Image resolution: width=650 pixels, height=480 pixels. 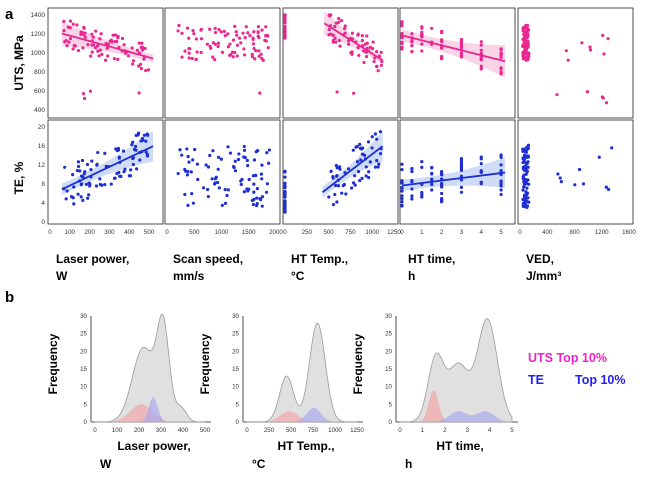 I want to click on x-tick-label: 100, so click(x=70, y=232).